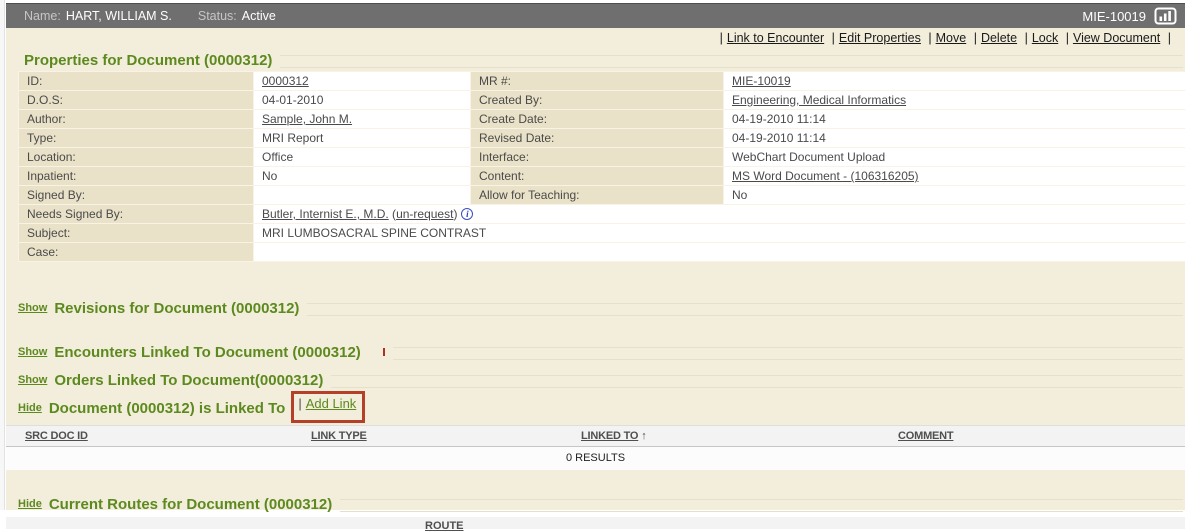 The width and height of the screenshot is (1185, 532). What do you see at coordinates (1116, 38) in the screenshot?
I see `view-document-link: View Document` at bounding box center [1116, 38].